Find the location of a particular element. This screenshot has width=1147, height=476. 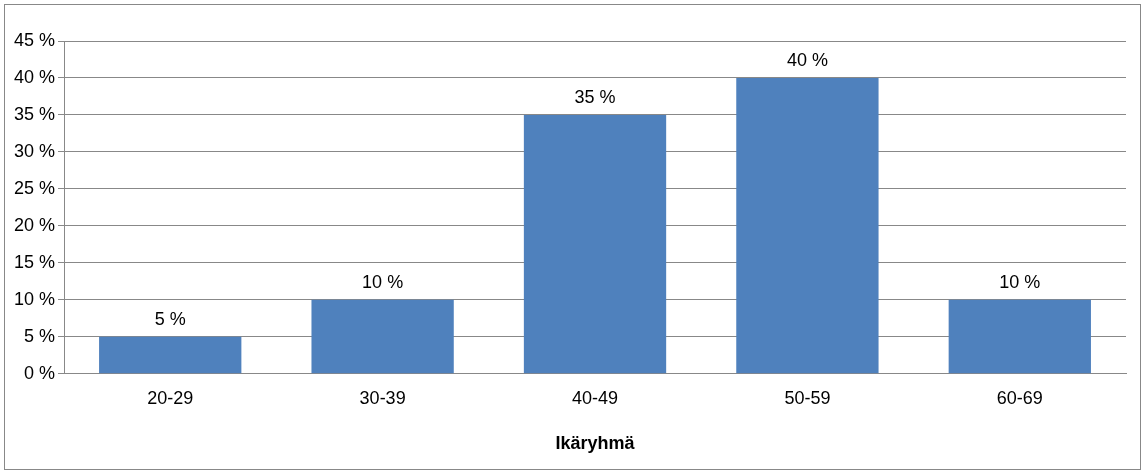

y-tick-label: 25 % is located at coordinates (35, 187).